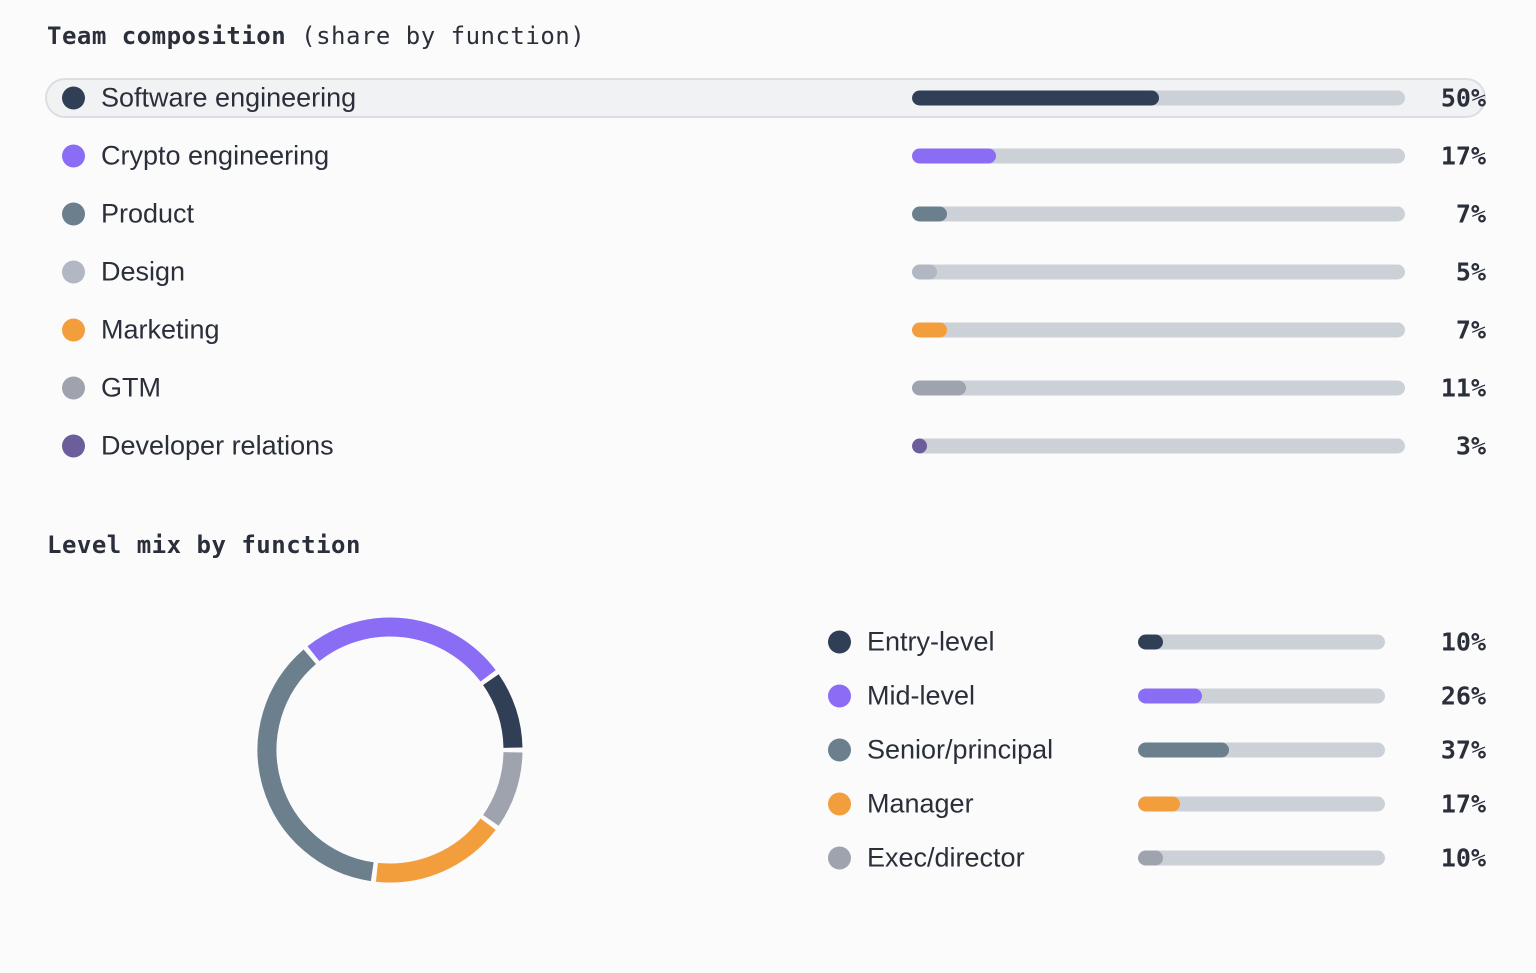  I want to click on function-label: Product, so click(148, 213).